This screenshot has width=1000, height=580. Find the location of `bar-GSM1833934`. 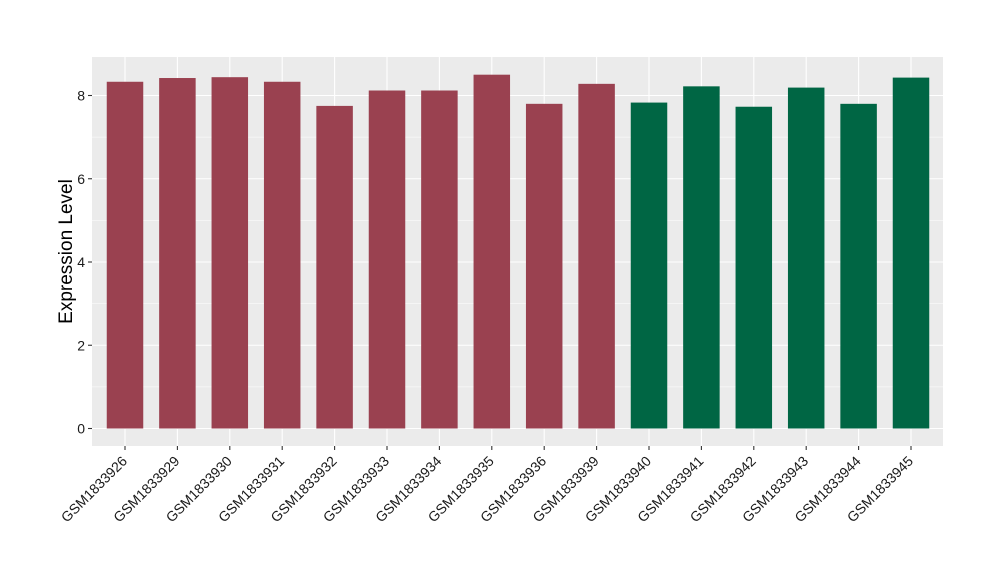

bar-GSM1833934 is located at coordinates (439, 259).